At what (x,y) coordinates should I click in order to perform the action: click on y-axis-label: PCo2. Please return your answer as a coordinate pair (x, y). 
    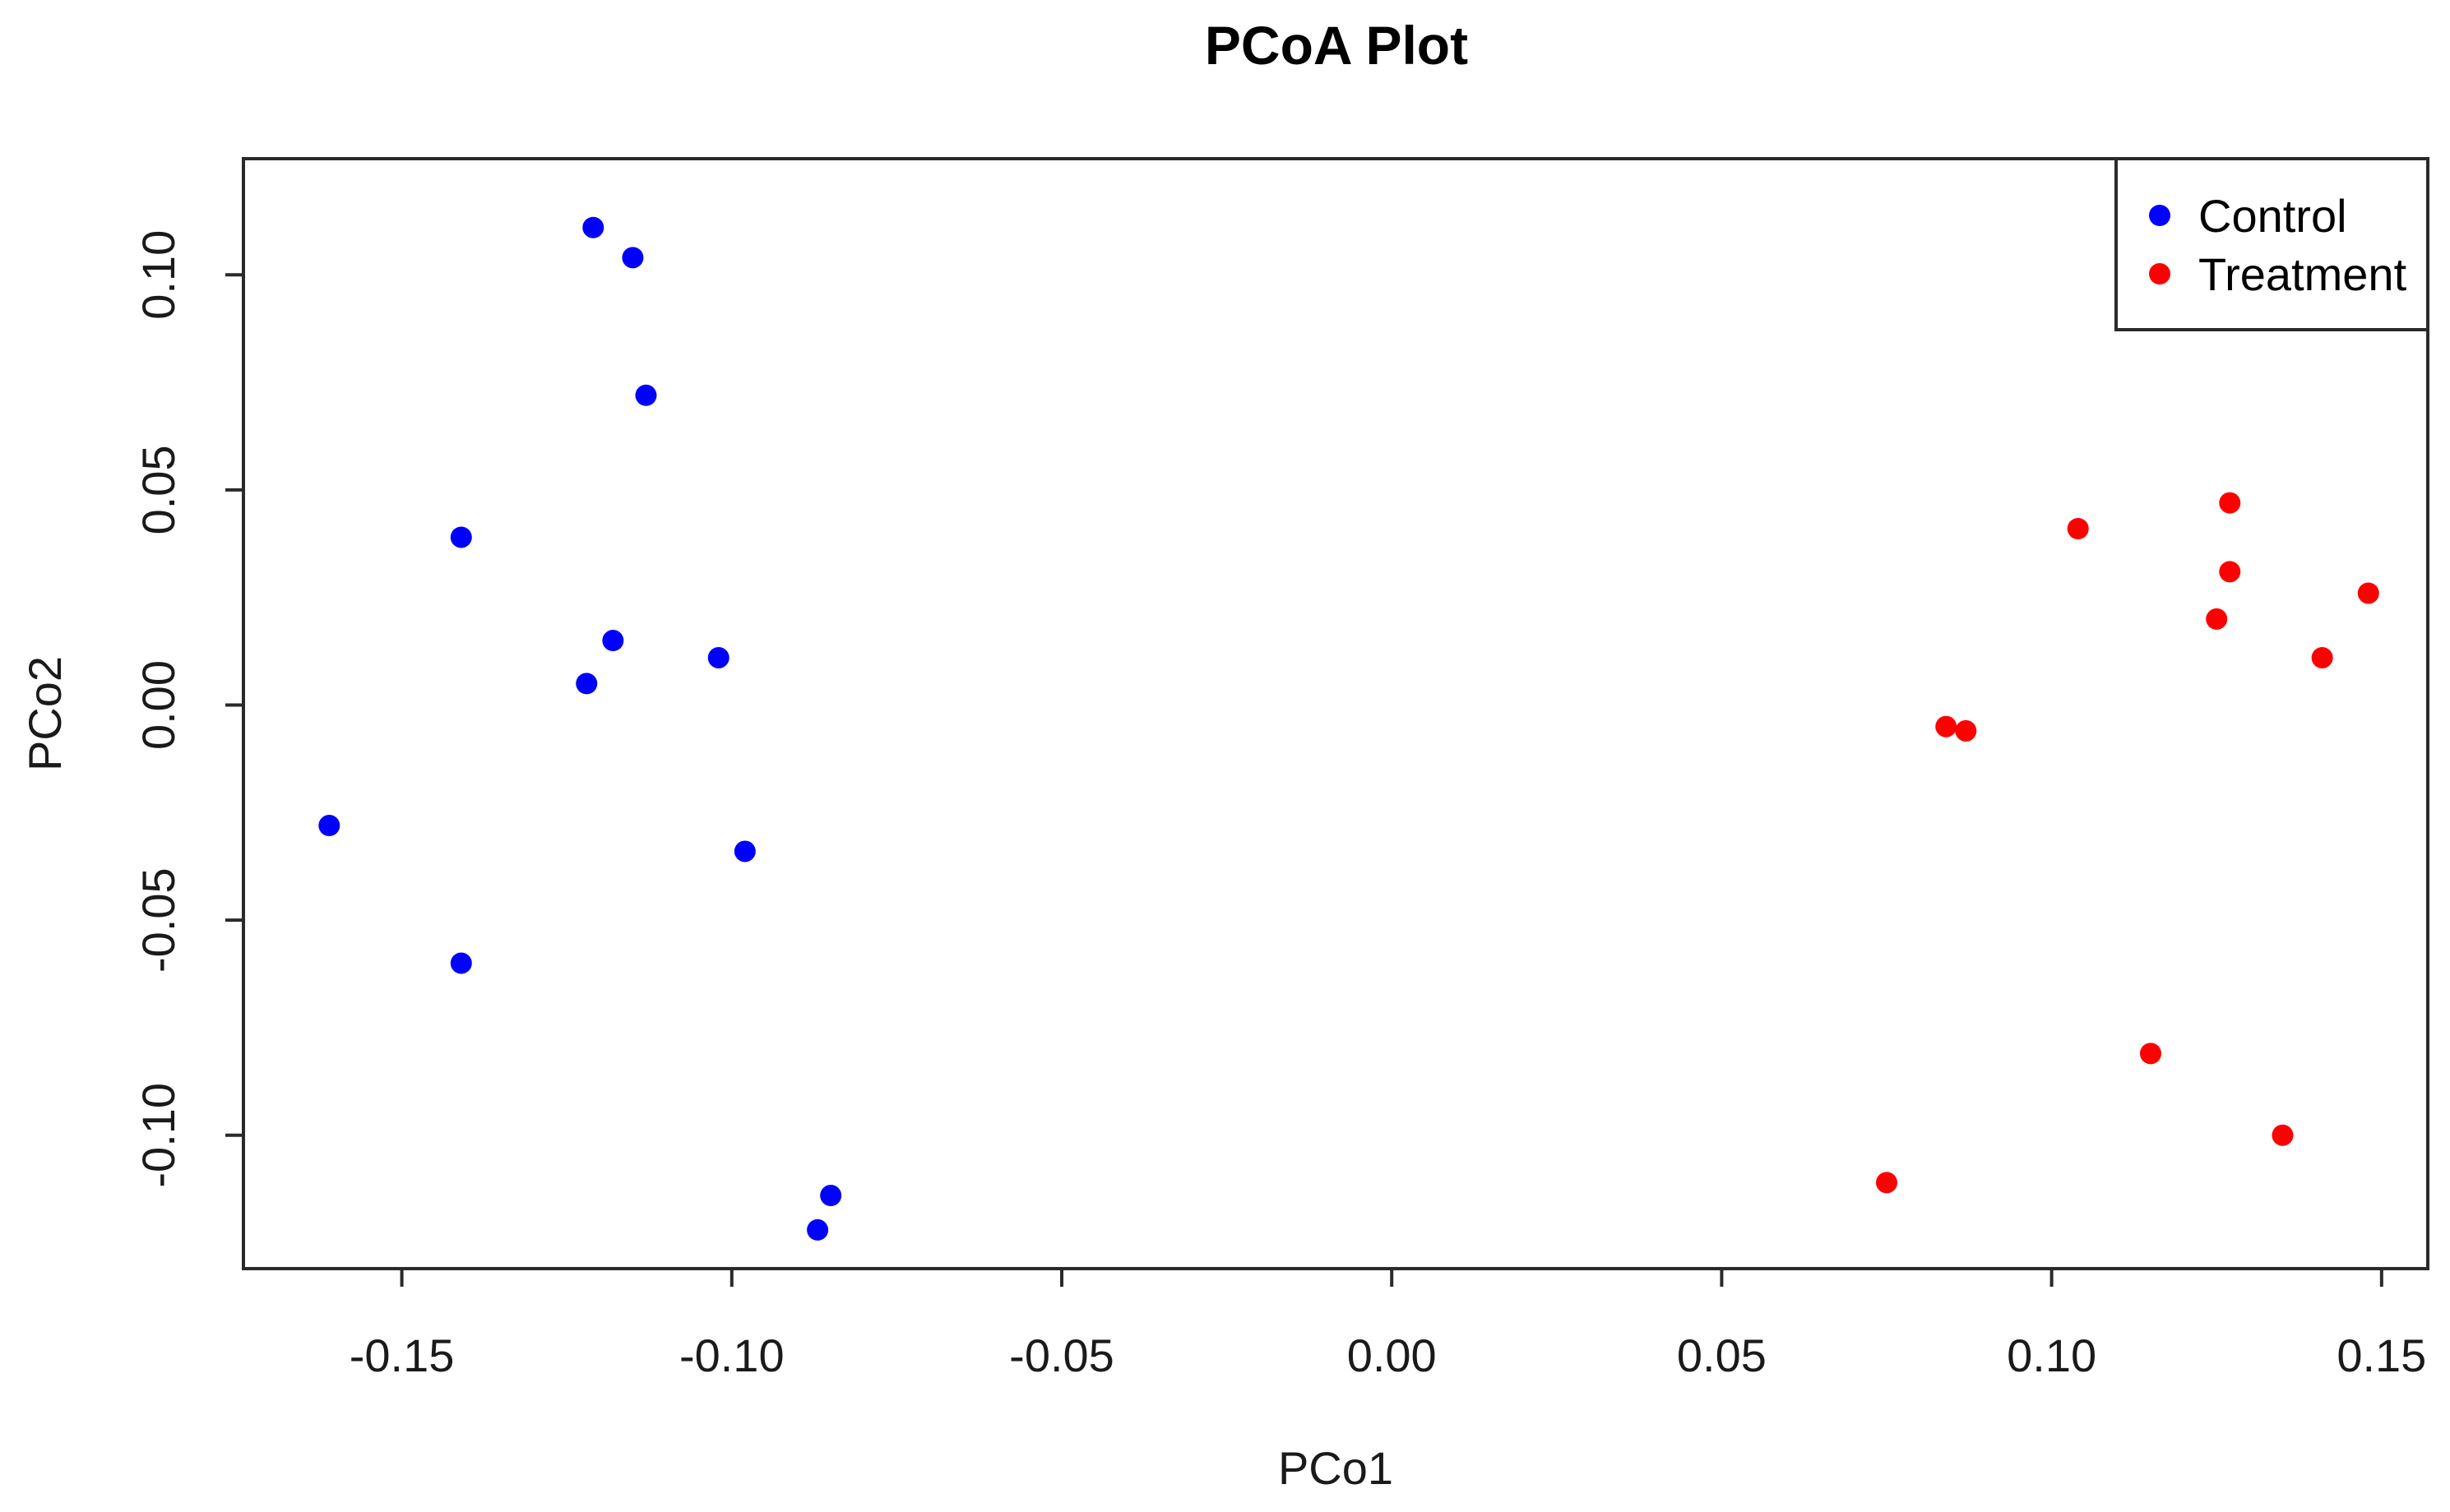
    Looking at the image, I should click on (45, 713).